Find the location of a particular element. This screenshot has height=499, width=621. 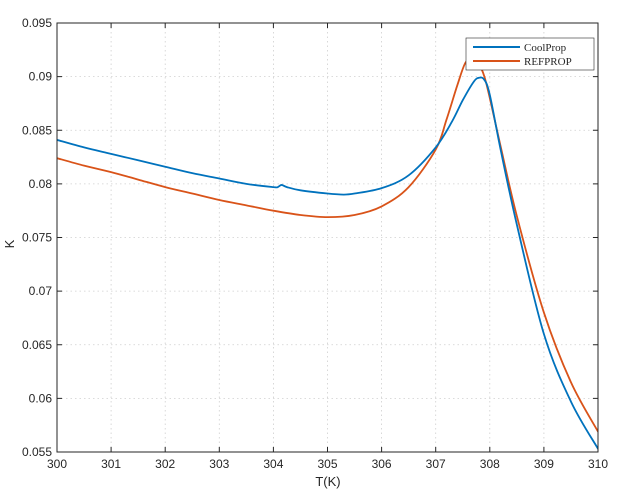

x-tick-labels: 300 301 302 303 304 305 306 307 308 309 310 is located at coordinates (327, 464).